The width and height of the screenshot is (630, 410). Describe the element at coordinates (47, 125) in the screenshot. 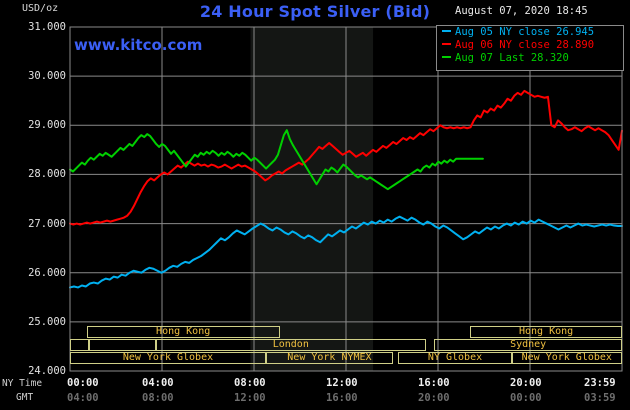

I see `y-axis-tick: 29.000` at that location.